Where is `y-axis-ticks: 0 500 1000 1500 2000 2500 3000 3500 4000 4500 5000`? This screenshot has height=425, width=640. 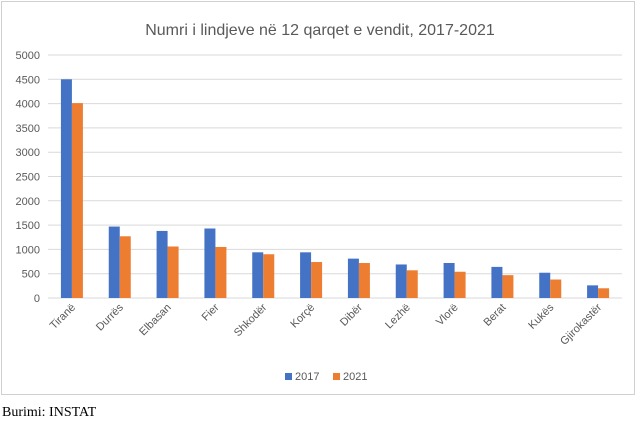 y-axis-ticks: 0 500 1000 1500 2000 2500 3000 3500 4000 4500 5000 is located at coordinates (28, 177).